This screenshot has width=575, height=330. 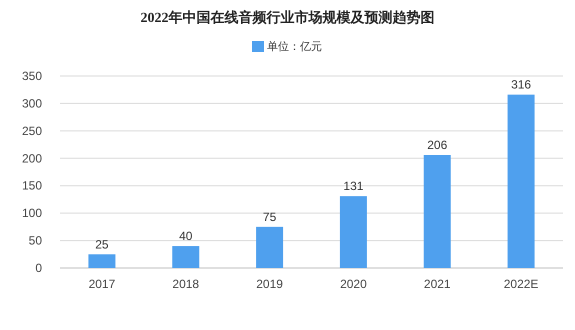 I want to click on xtick: 2018, so click(x=186, y=284).